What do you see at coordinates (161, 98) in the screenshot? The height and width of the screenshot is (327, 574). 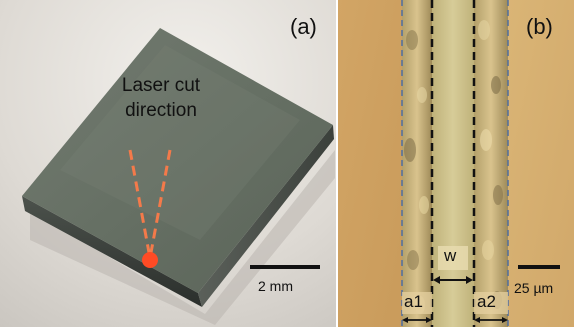 I see `laser-cut-annotation: Laser cut direction` at bounding box center [161, 98].